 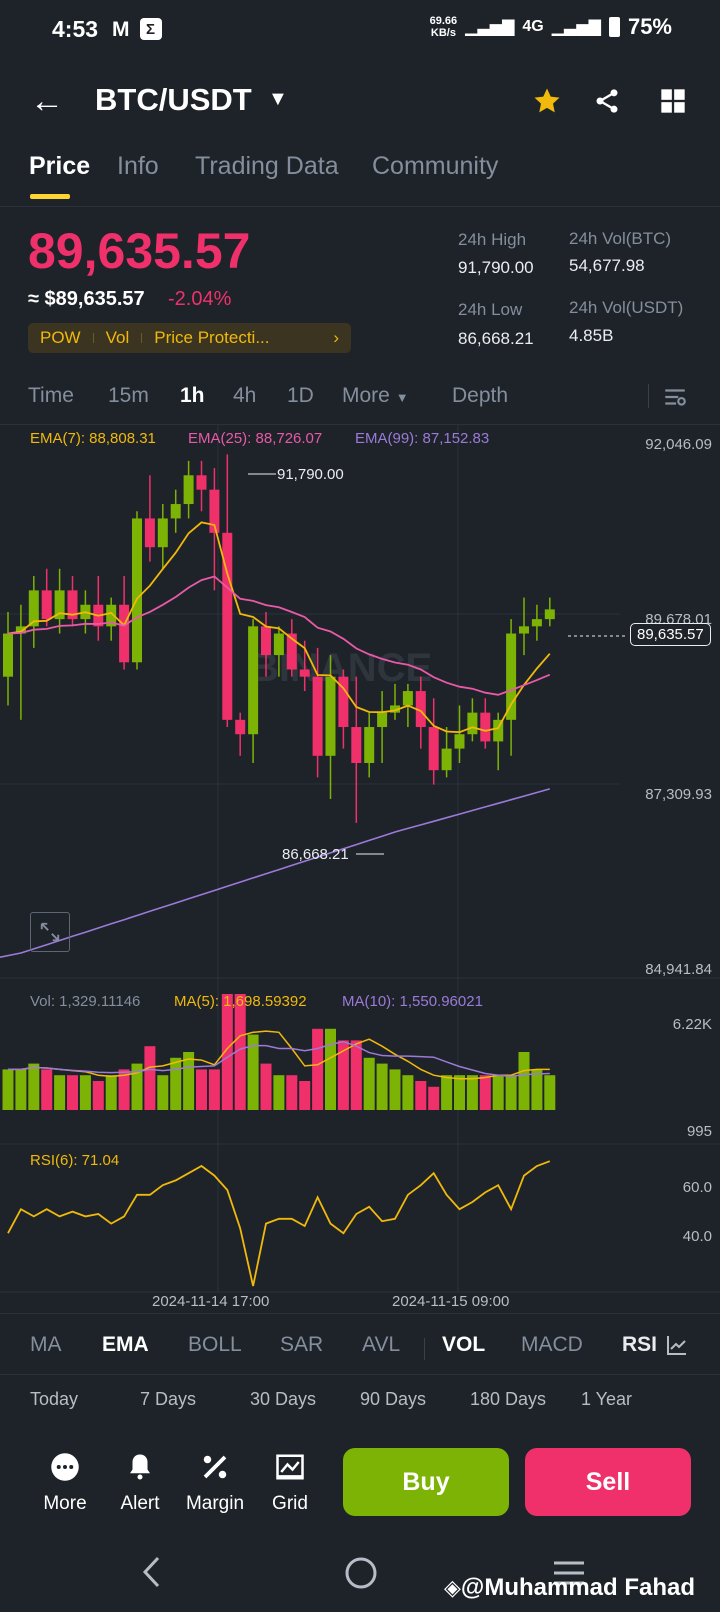 I want to click on chevron-right-icon: ›, so click(x=336, y=337).